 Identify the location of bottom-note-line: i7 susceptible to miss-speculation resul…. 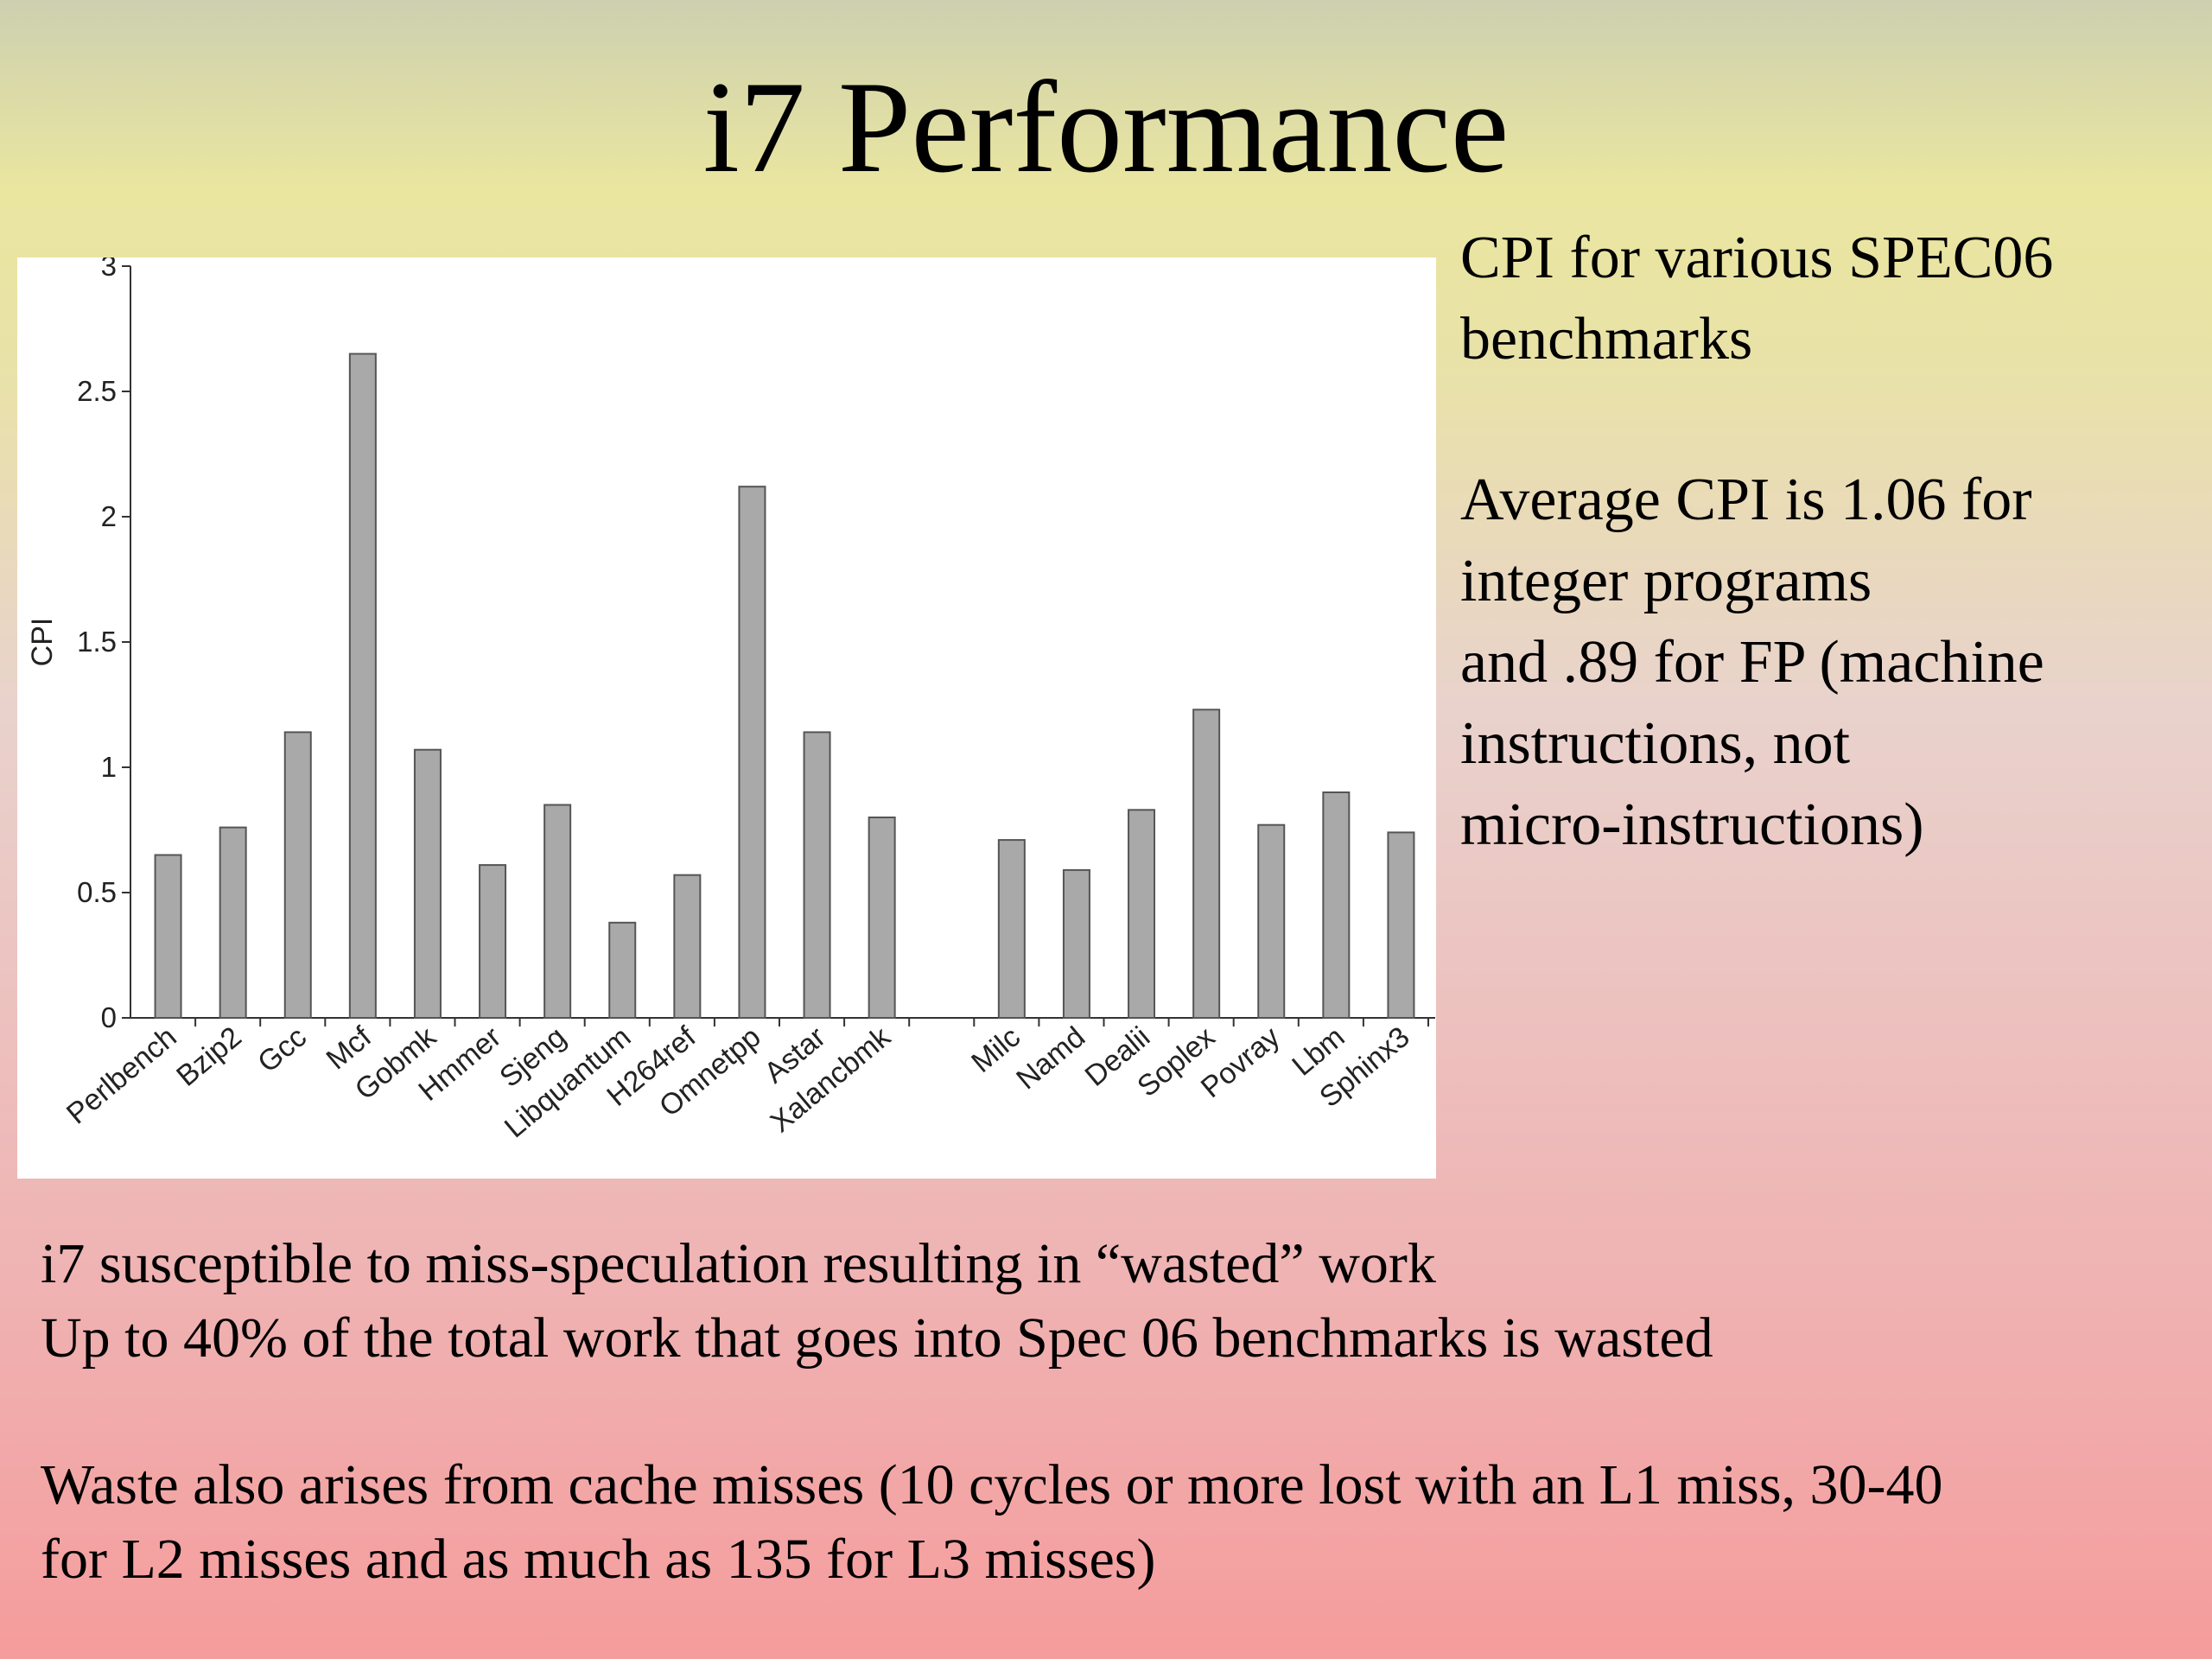
(738, 1263).